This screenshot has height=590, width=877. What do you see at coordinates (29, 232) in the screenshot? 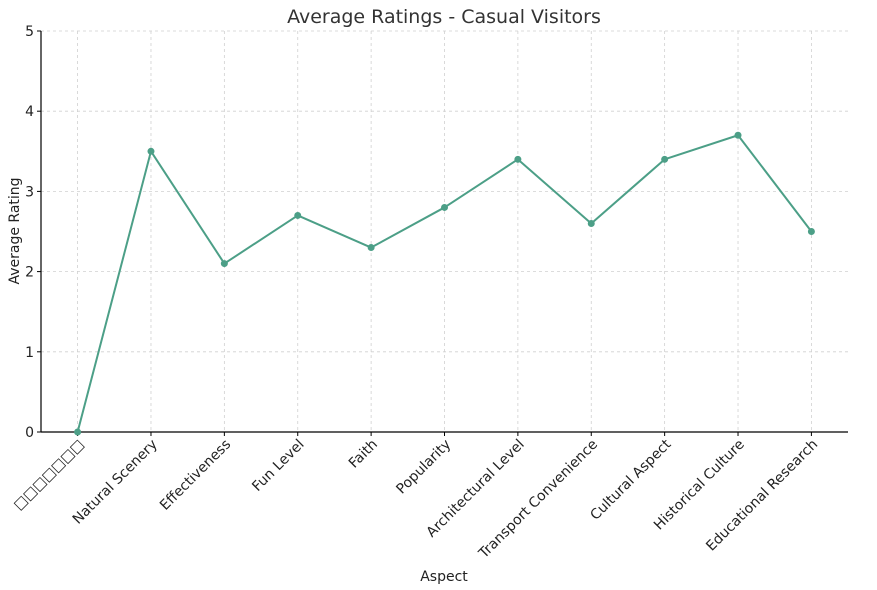
I see `y-tick-labels: 0 1 2 3 4 5` at bounding box center [29, 232].